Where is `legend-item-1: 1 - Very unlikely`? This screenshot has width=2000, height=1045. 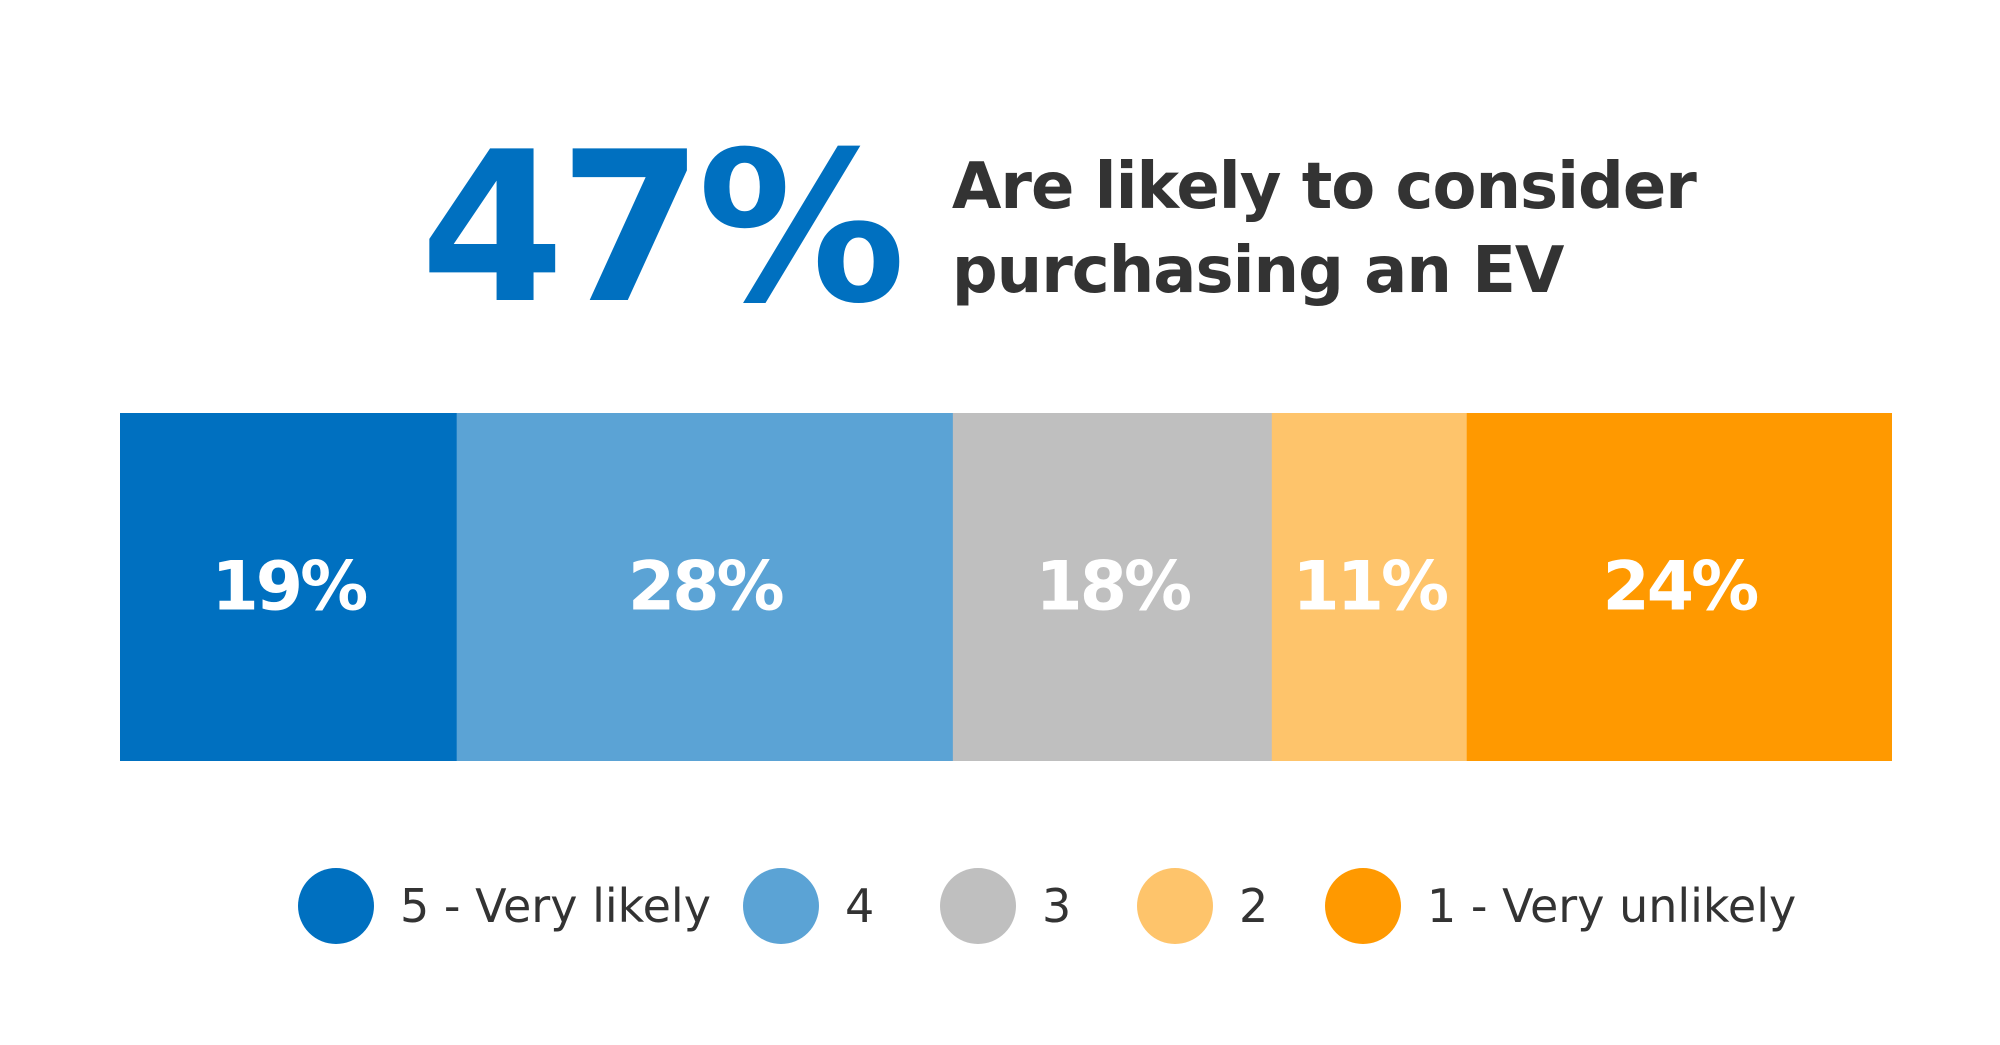
legend-item-1: 1 - Very unlikely is located at coordinates (1560, 906).